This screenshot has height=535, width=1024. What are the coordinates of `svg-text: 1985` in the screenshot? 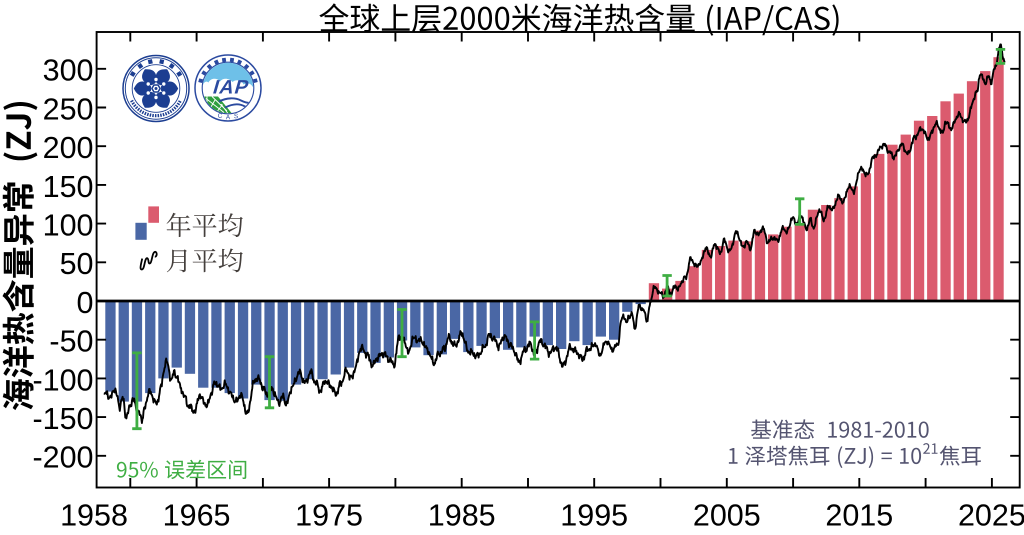 It's located at (462, 515).